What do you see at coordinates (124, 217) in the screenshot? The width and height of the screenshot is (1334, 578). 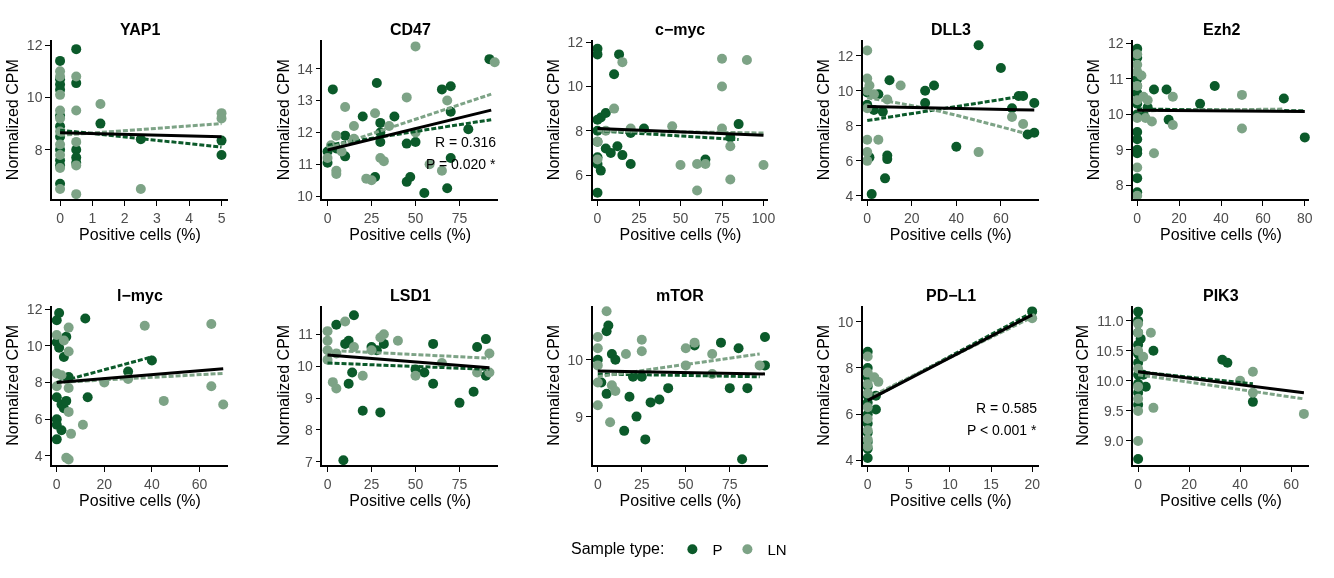 I see `x-tick-label: 2` at bounding box center [124, 217].